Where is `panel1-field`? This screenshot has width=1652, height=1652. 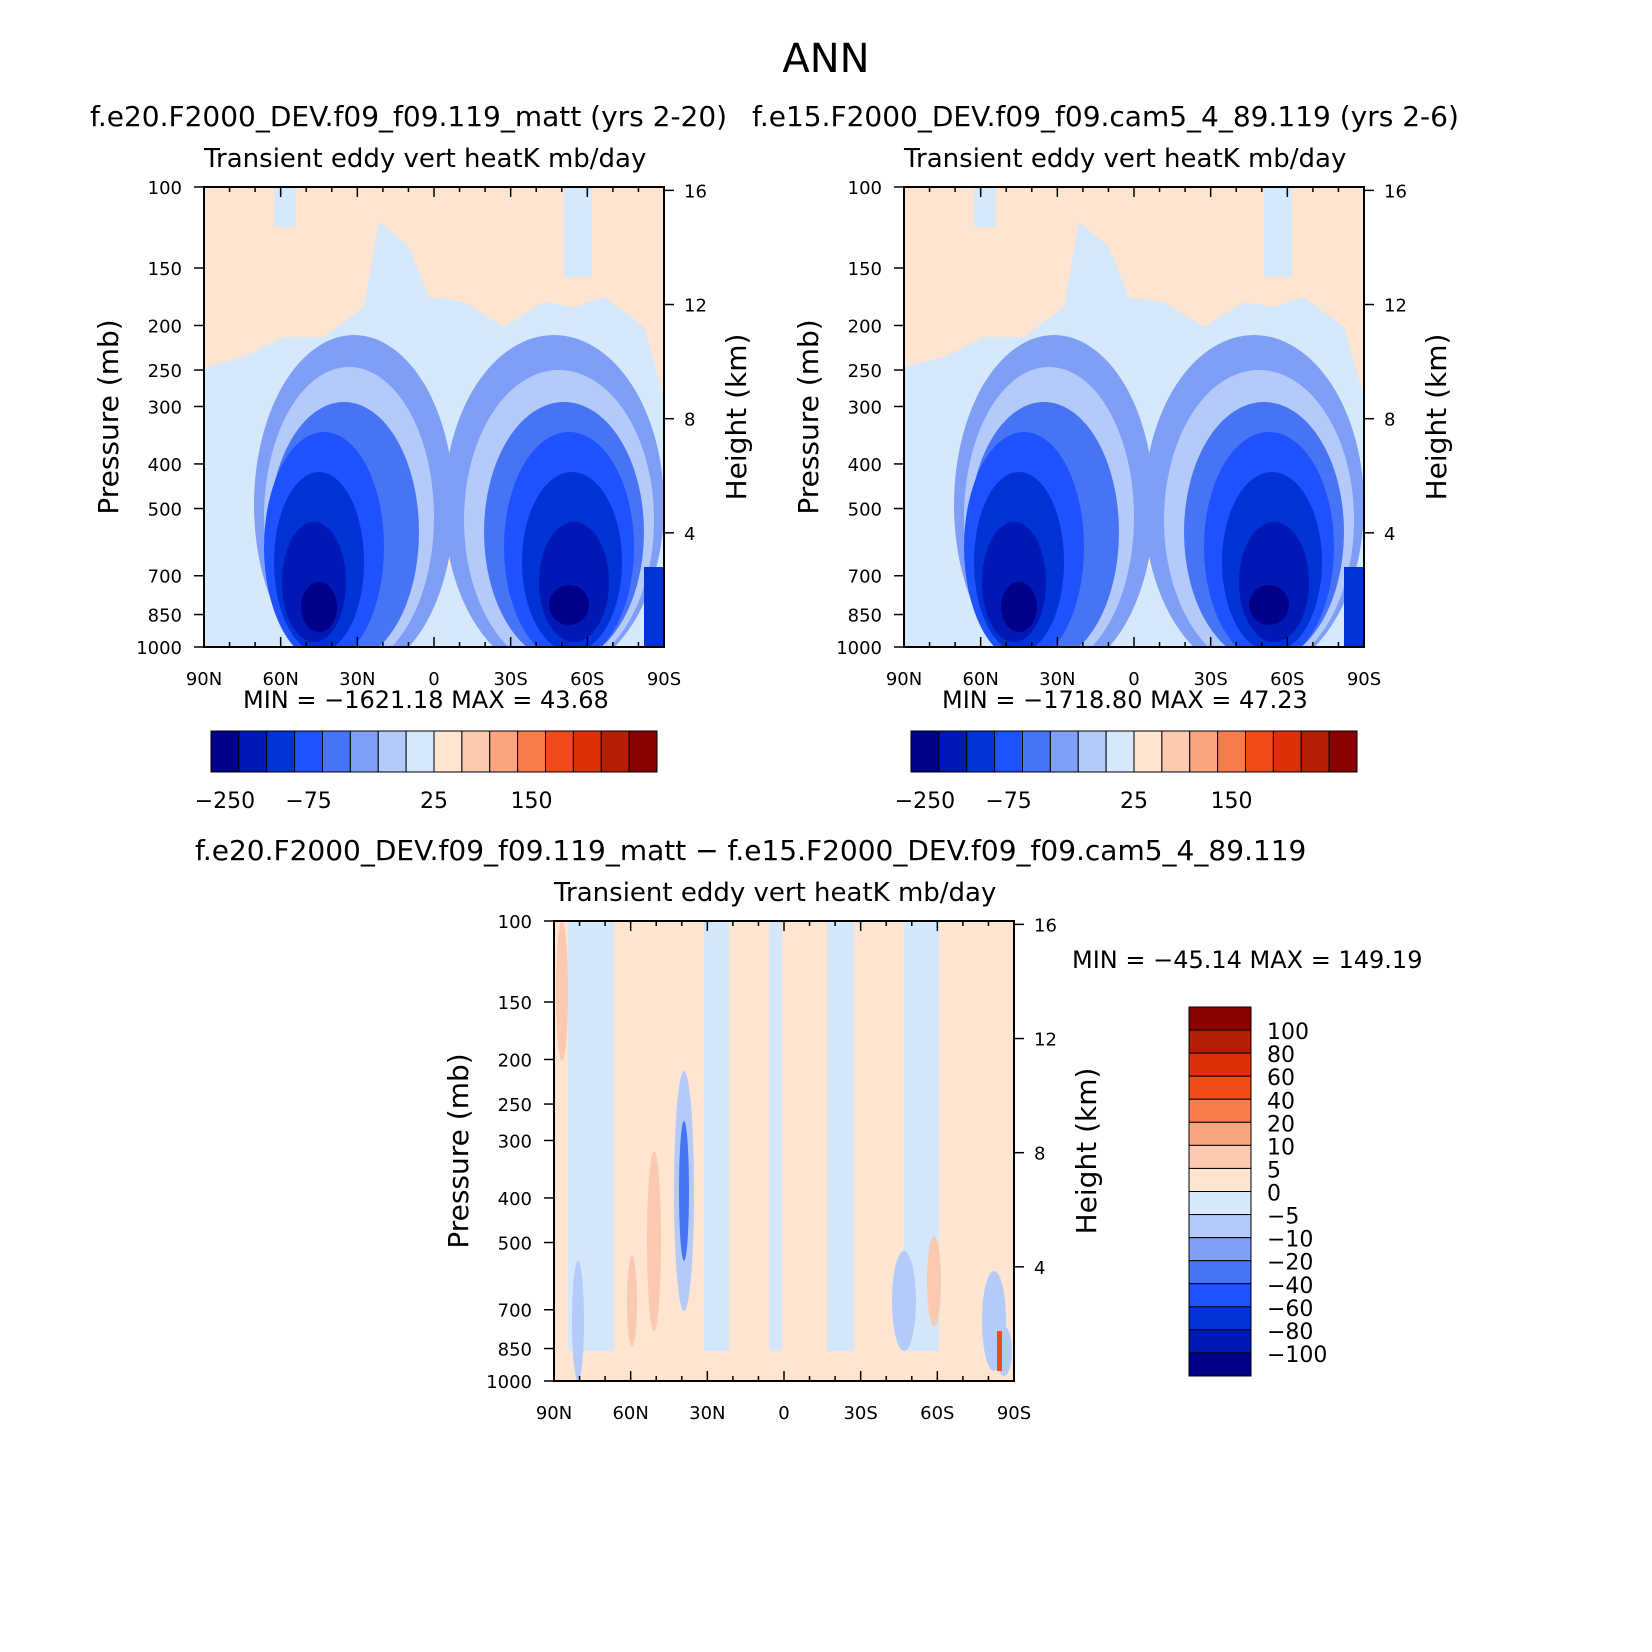
panel1-field is located at coordinates (434, 417).